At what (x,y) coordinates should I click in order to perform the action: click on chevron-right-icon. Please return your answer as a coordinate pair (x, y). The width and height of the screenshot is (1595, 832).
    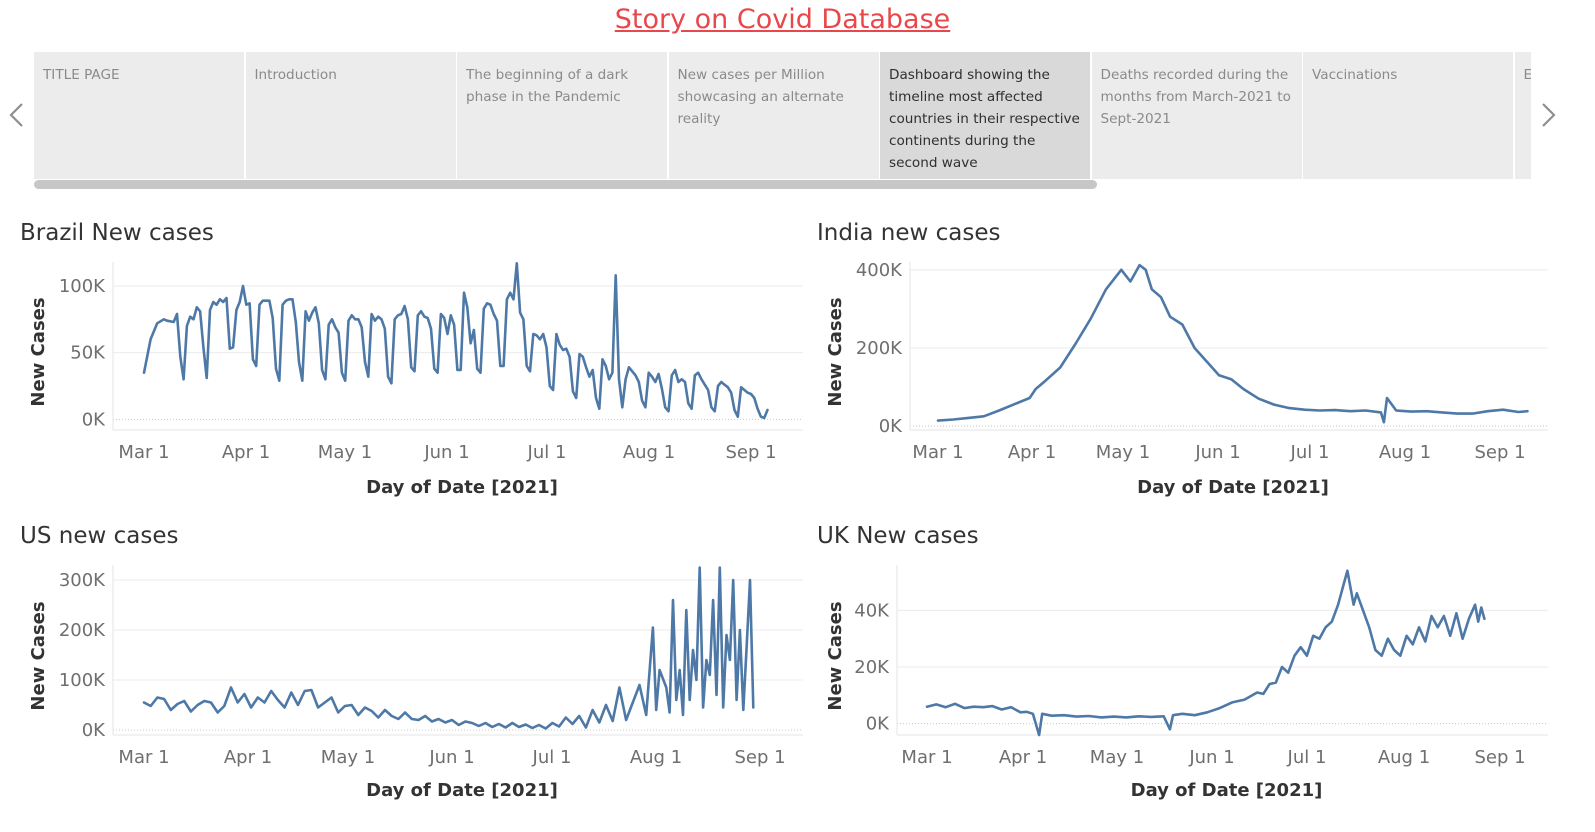
    Looking at the image, I should click on (1548, 118).